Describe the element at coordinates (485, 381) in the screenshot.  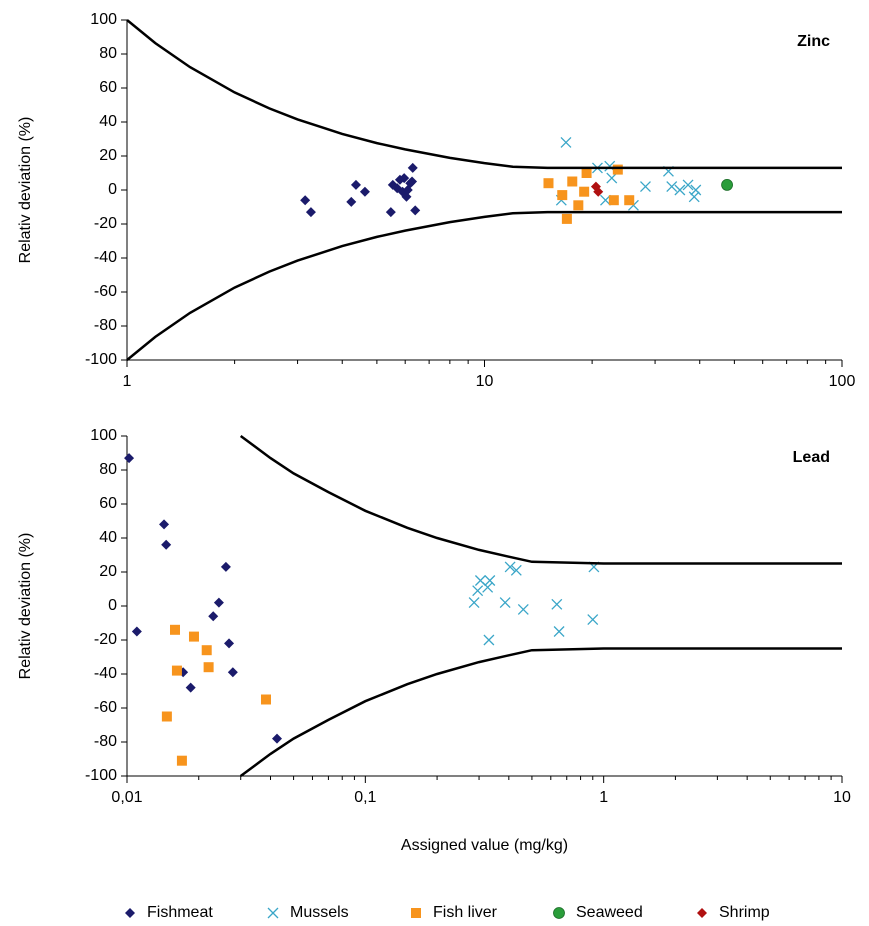
I see `x-tick-label: 10` at that location.